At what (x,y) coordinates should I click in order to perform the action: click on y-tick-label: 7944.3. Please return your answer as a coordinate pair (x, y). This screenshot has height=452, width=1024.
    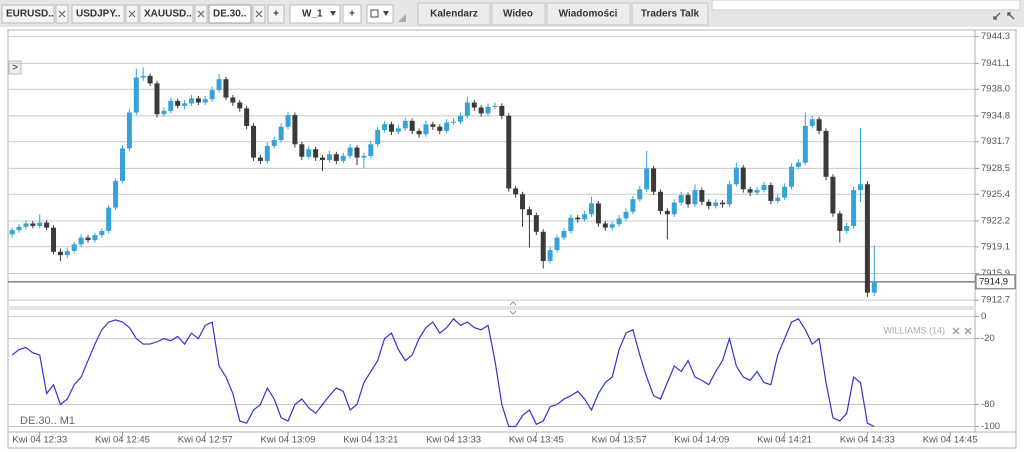
    Looking at the image, I should click on (995, 36).